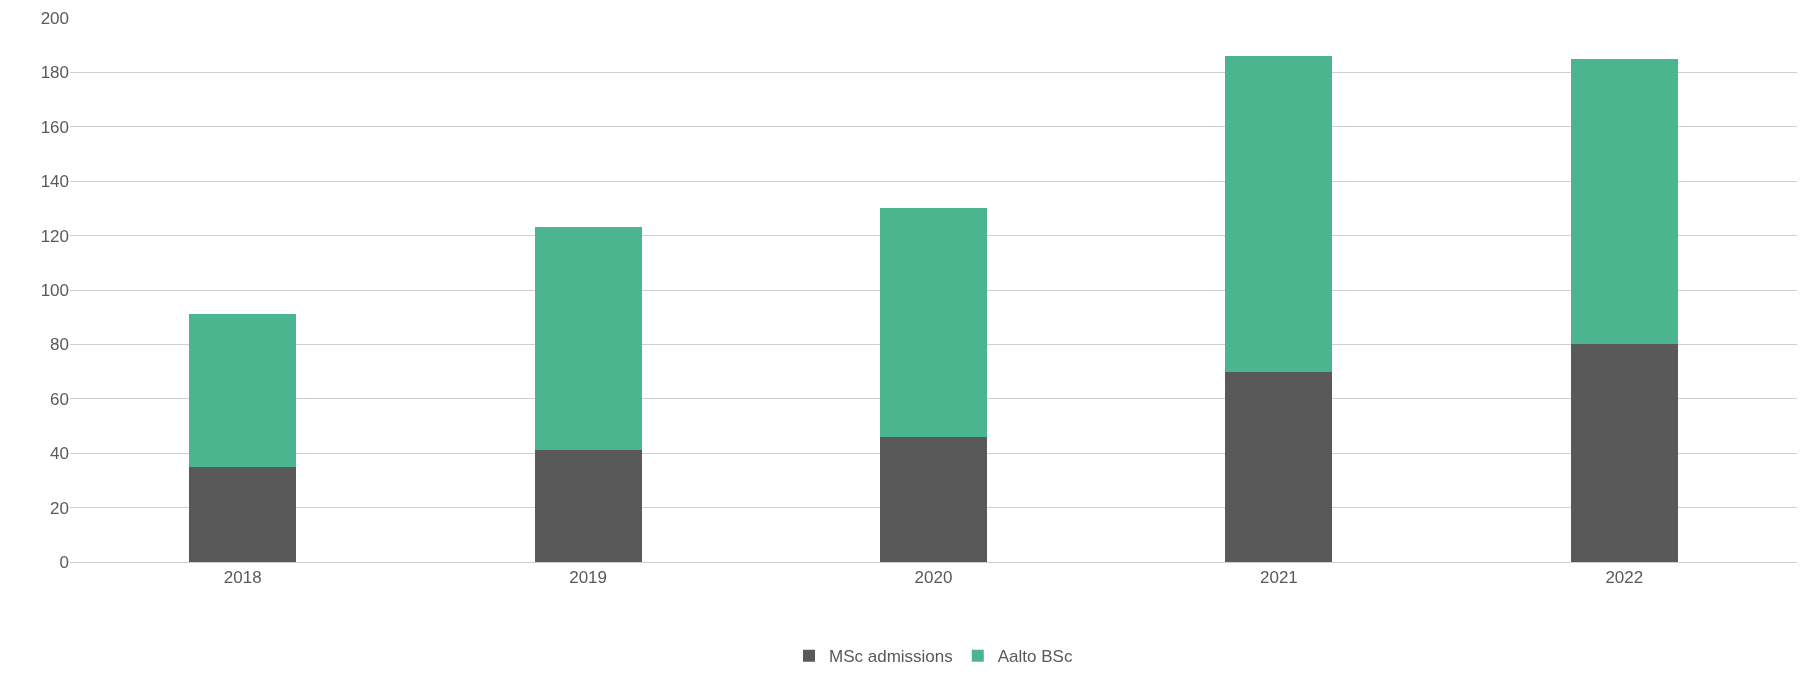  What do you see at coordinates (891, 657) in the screenshot?
I see `legend-label: MSc admissions` at bounding box center [891, 657].